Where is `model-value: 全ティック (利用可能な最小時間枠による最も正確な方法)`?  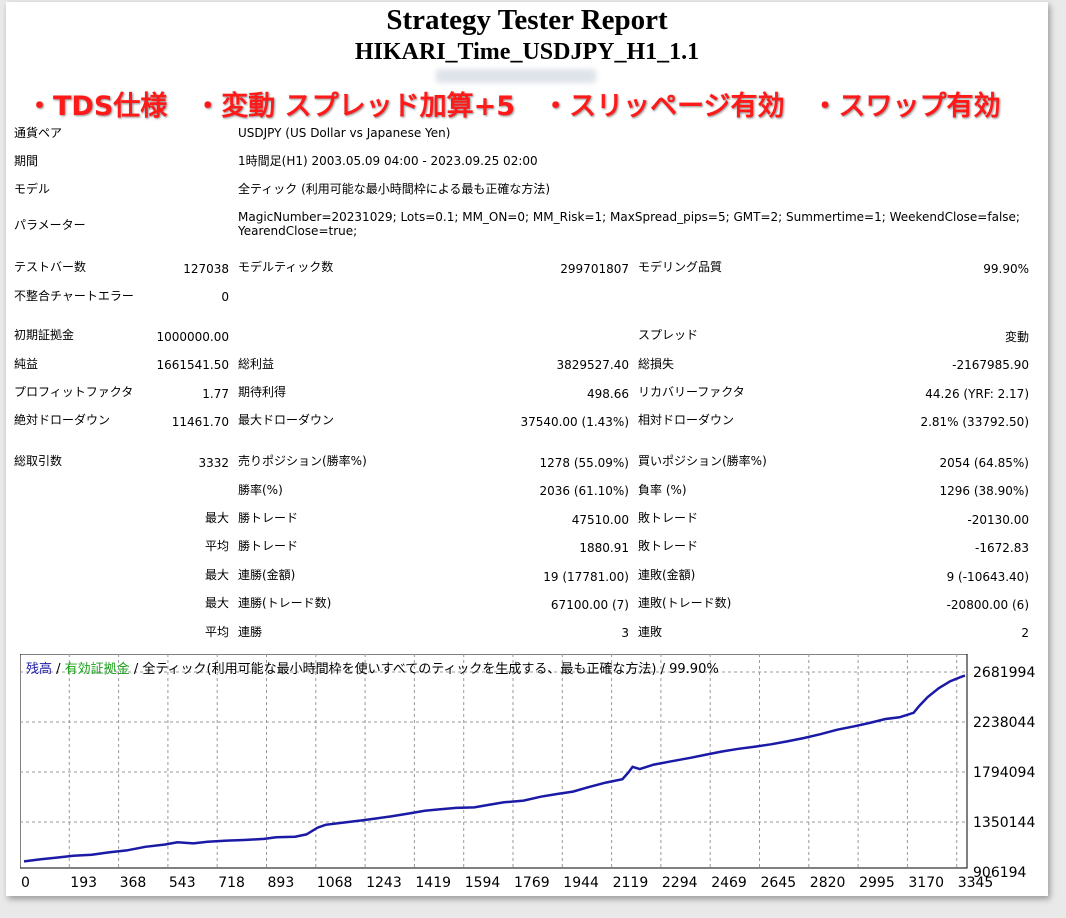 model-value: 全ティック (利用可能な最小時間枠による最も正確な方法) is located at coordinates (394, 189).